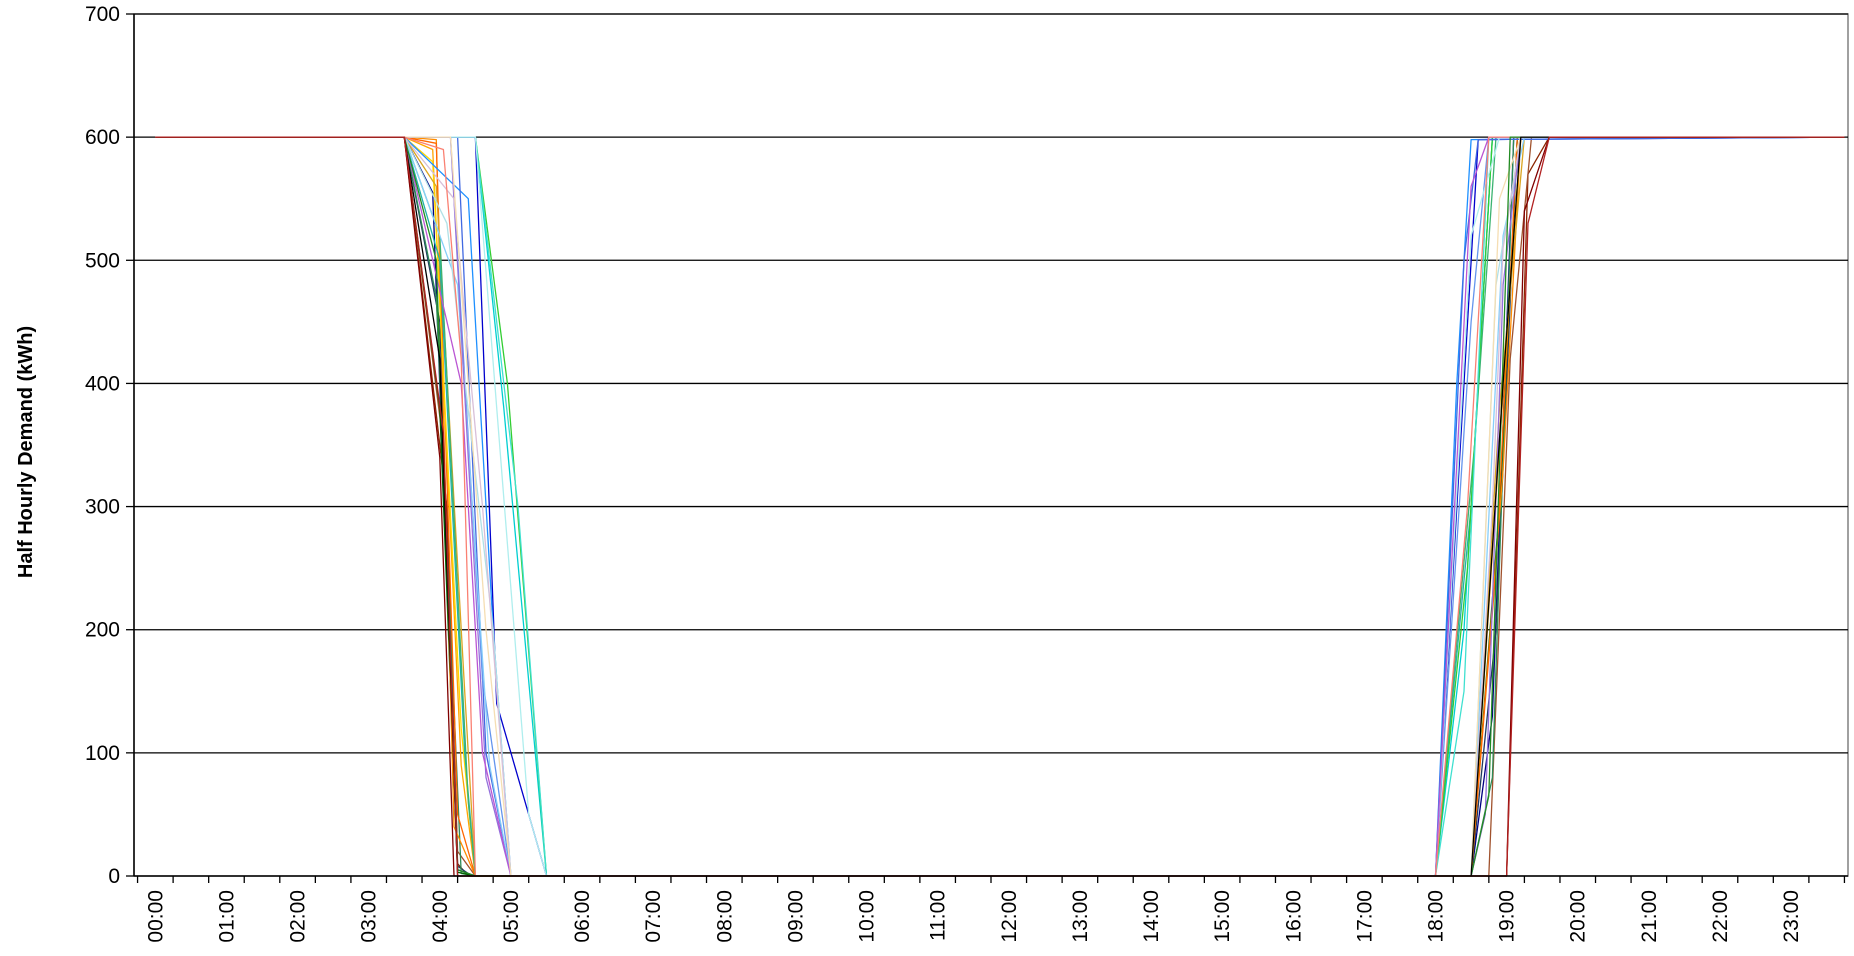 This screenshot has height=956, width=1854. I want to click on x-tick-label: 11:00, so click(938, 915).